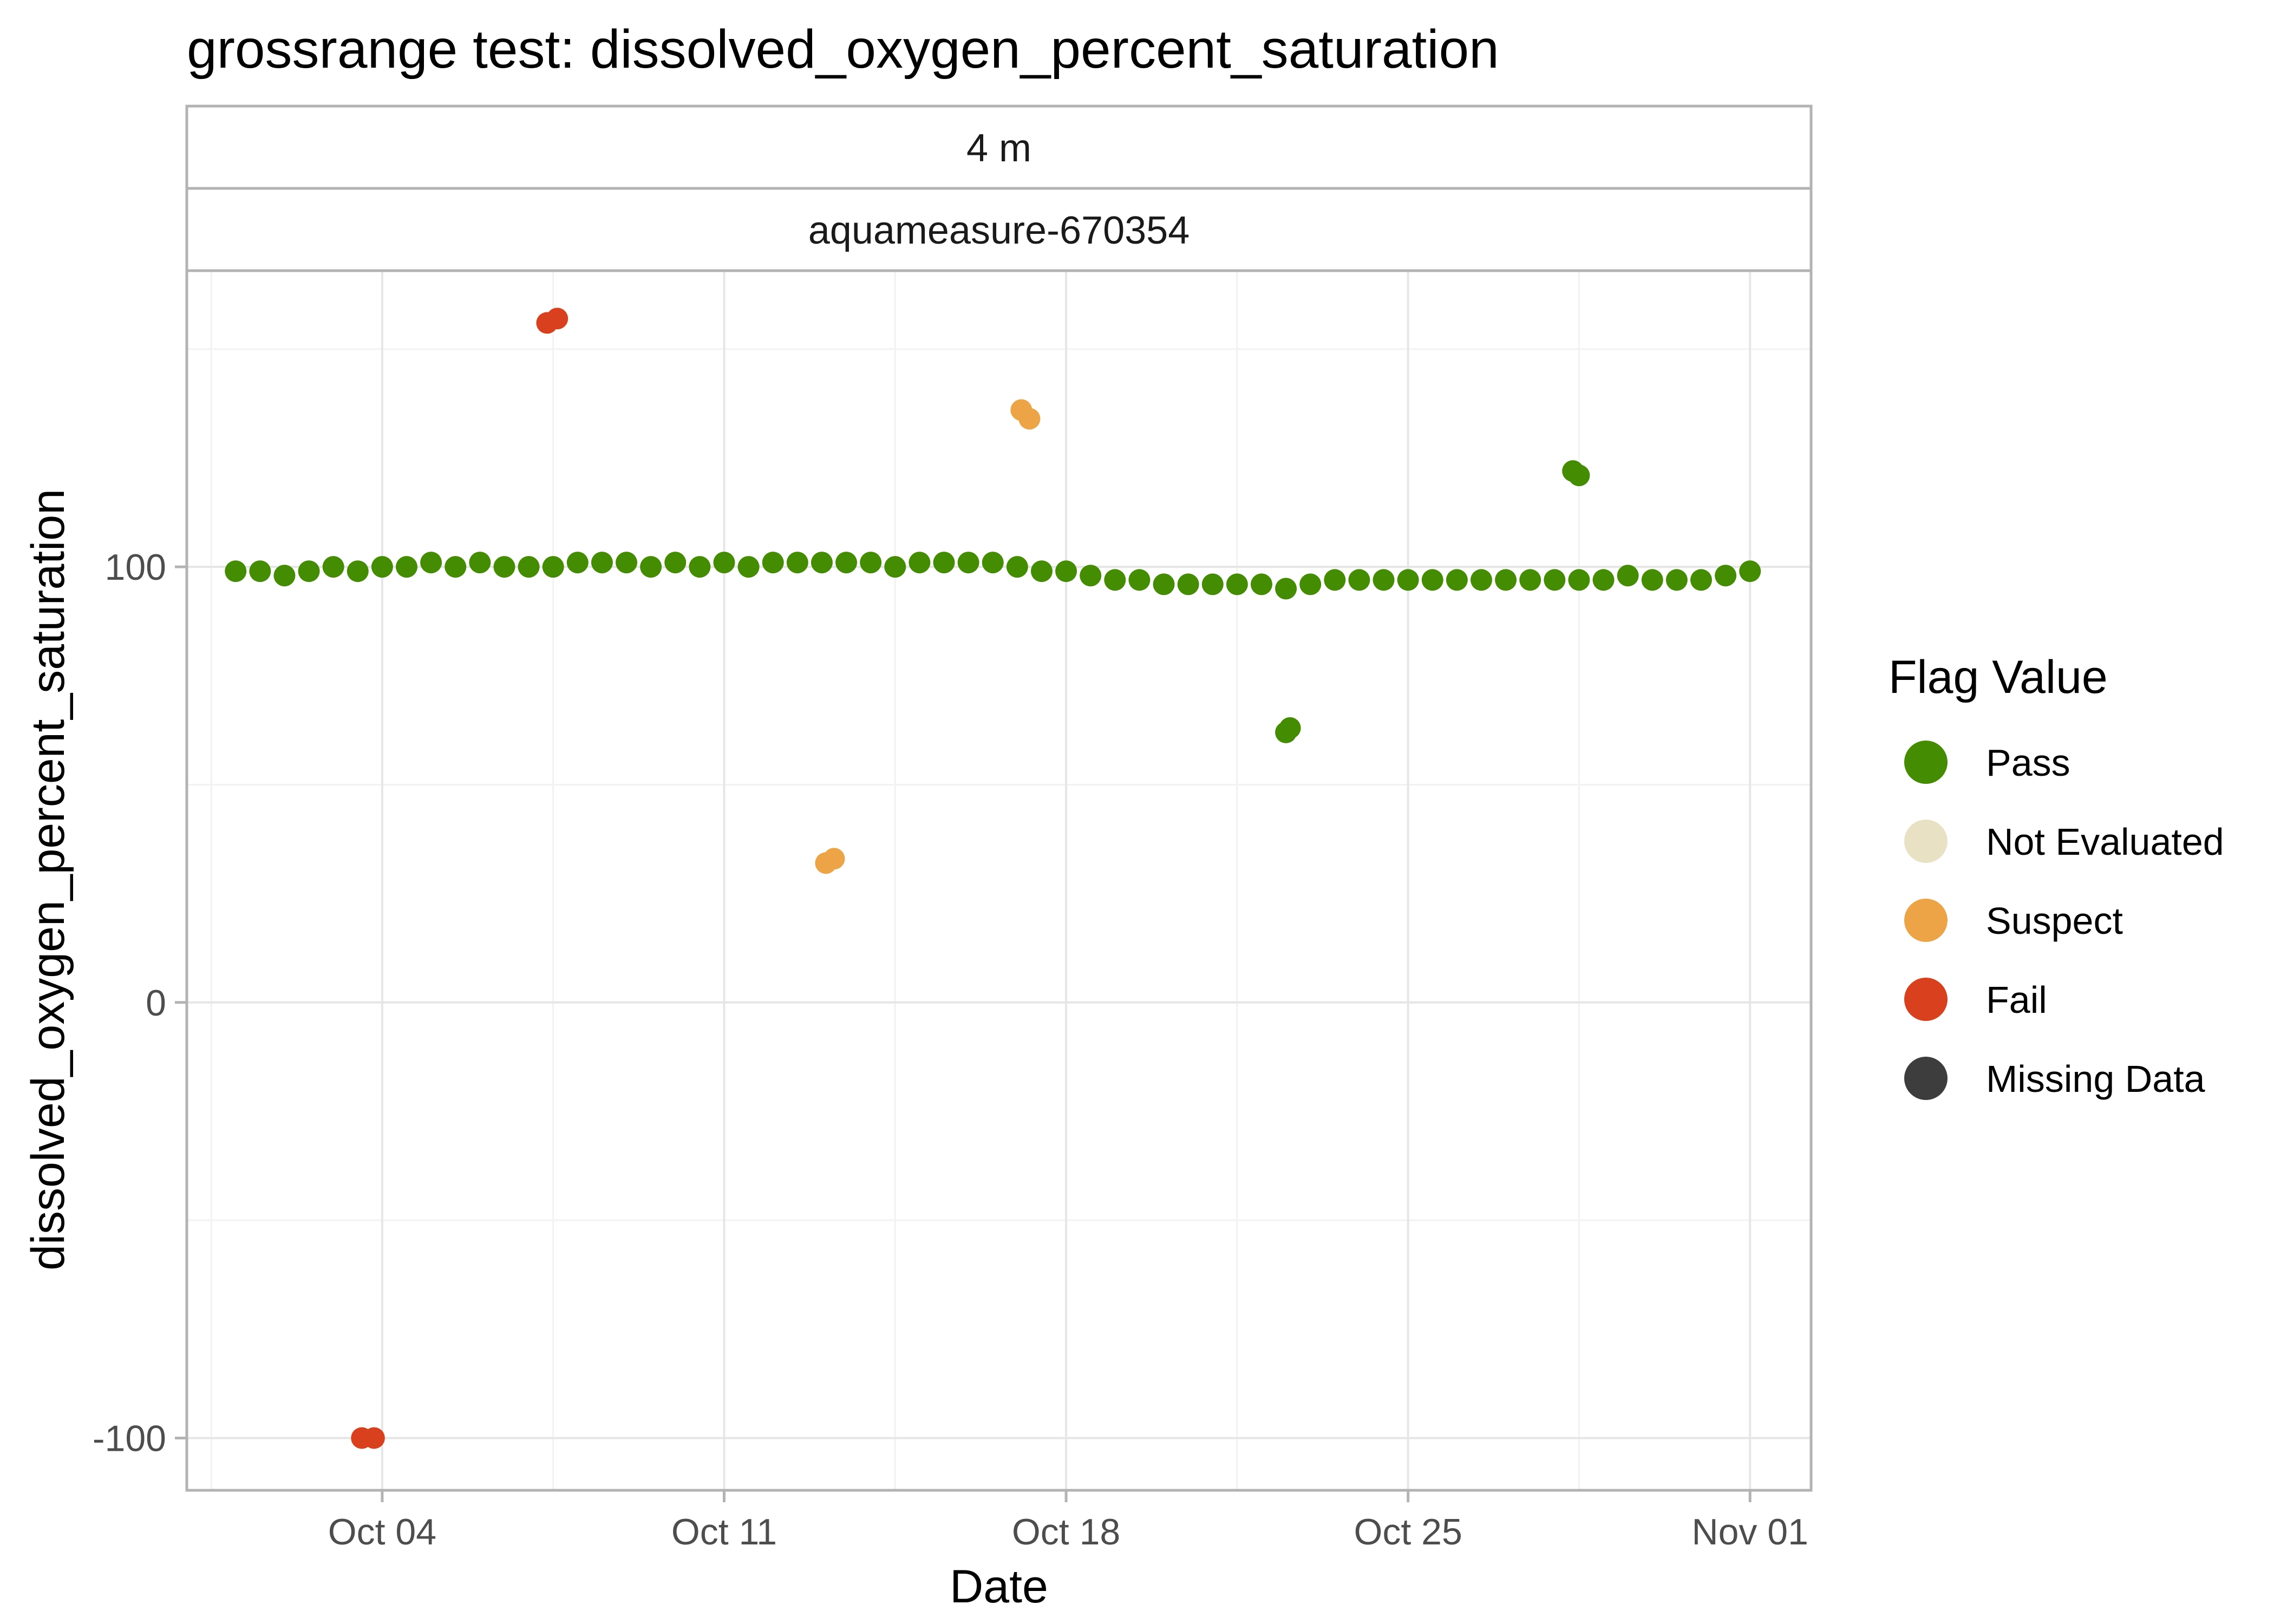 This screenshot has width=2274, height=1624. Describe the element at coordinates (1999, 677) in the screenshot. I see `legend-title: Flag Value` at that location.